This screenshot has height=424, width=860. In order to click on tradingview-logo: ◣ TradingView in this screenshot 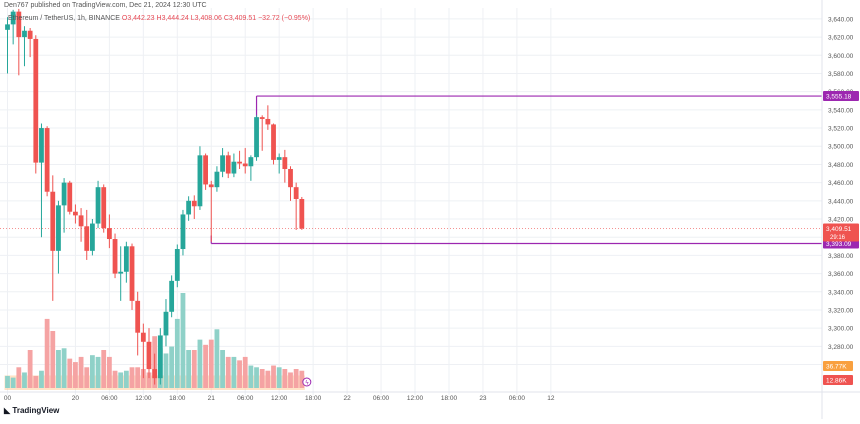, I will do `click(31, 410)`.